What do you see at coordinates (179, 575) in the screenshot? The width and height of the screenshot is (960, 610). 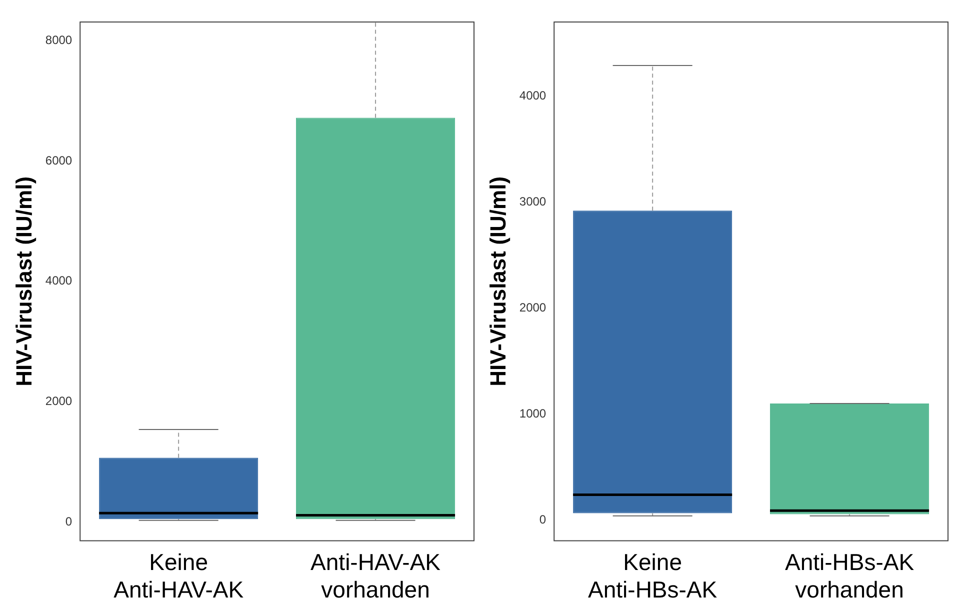 I see `x-tick-label: Keine Anti-HAV-AK` at bounding box center [179, 575].